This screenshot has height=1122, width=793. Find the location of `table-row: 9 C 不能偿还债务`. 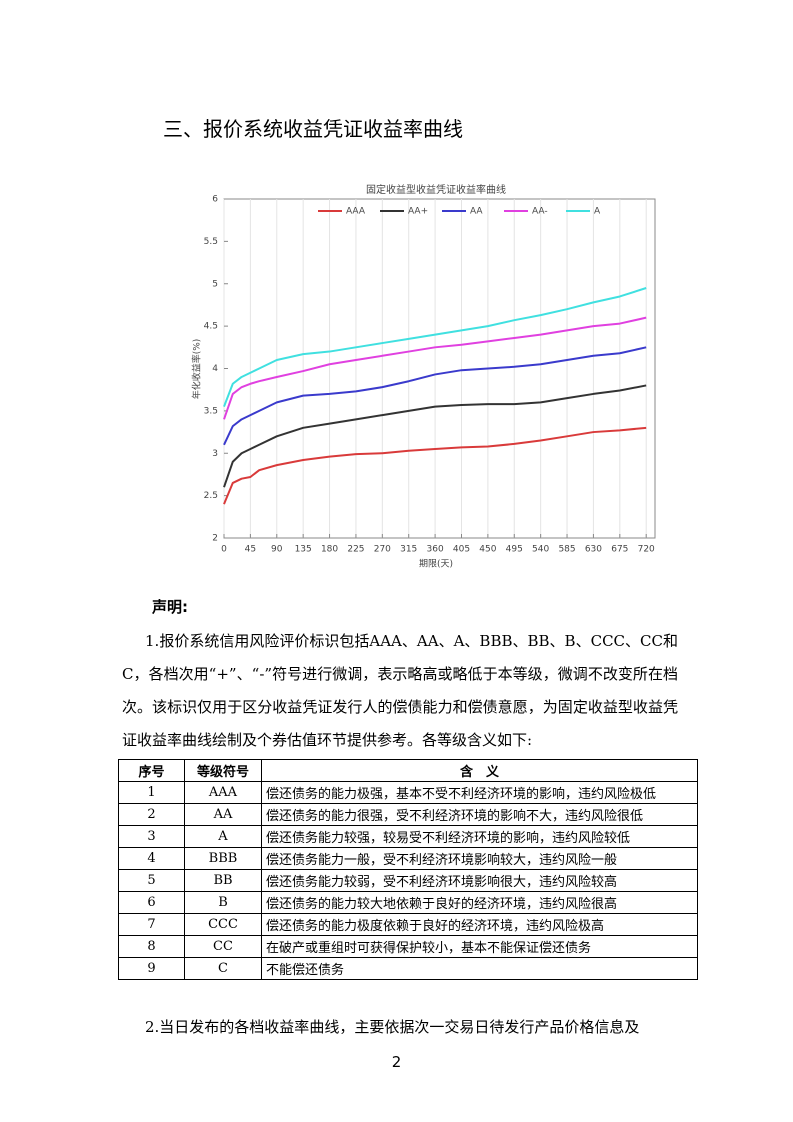

table-row: 9 C 不能偿还债务 is located at coordinates (408, 968).